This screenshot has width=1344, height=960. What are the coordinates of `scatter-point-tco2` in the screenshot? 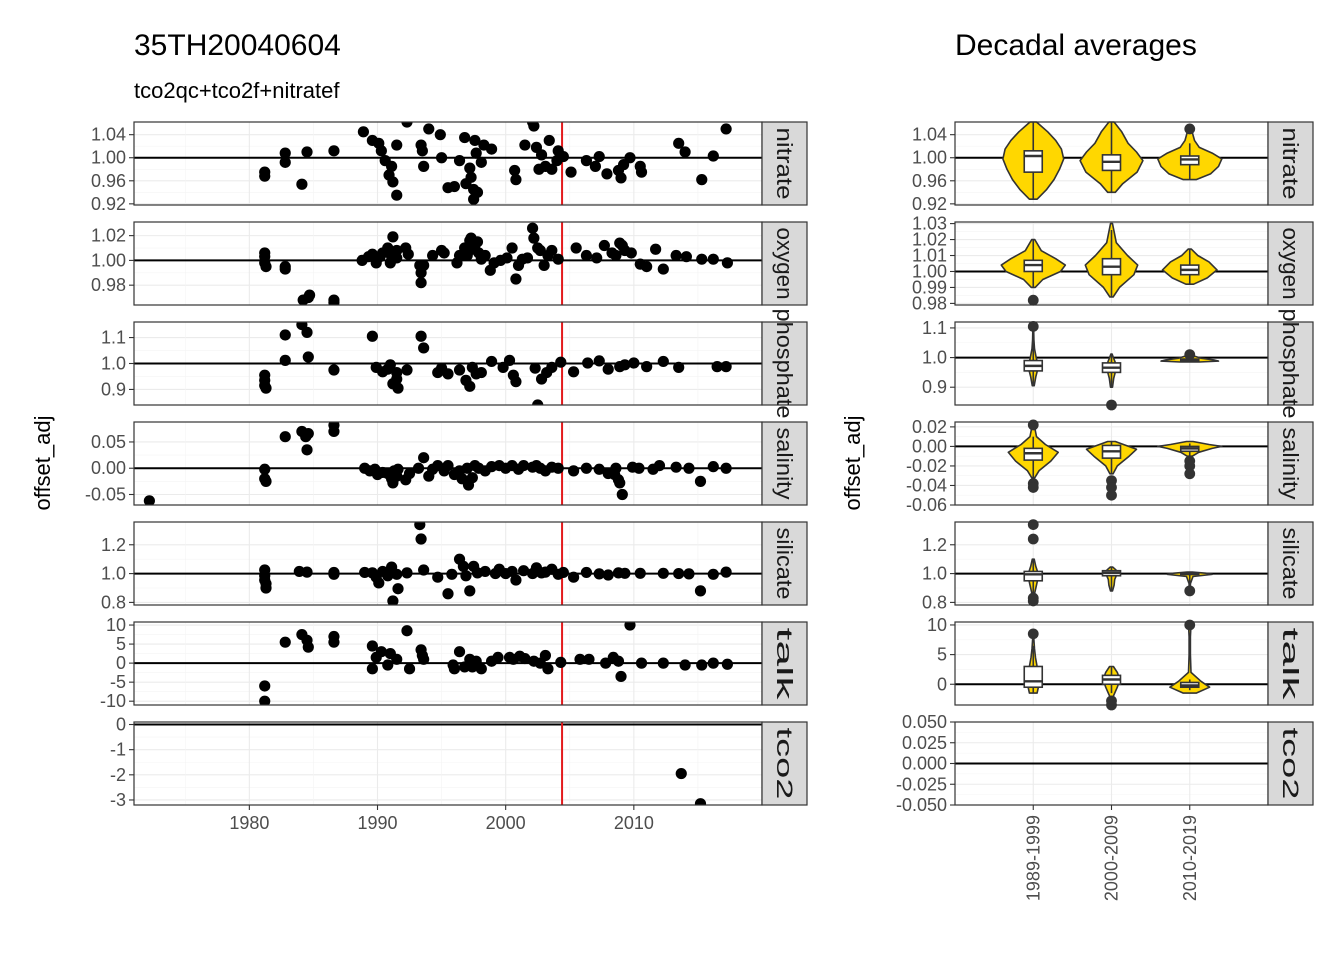 It's located at (700, 801).